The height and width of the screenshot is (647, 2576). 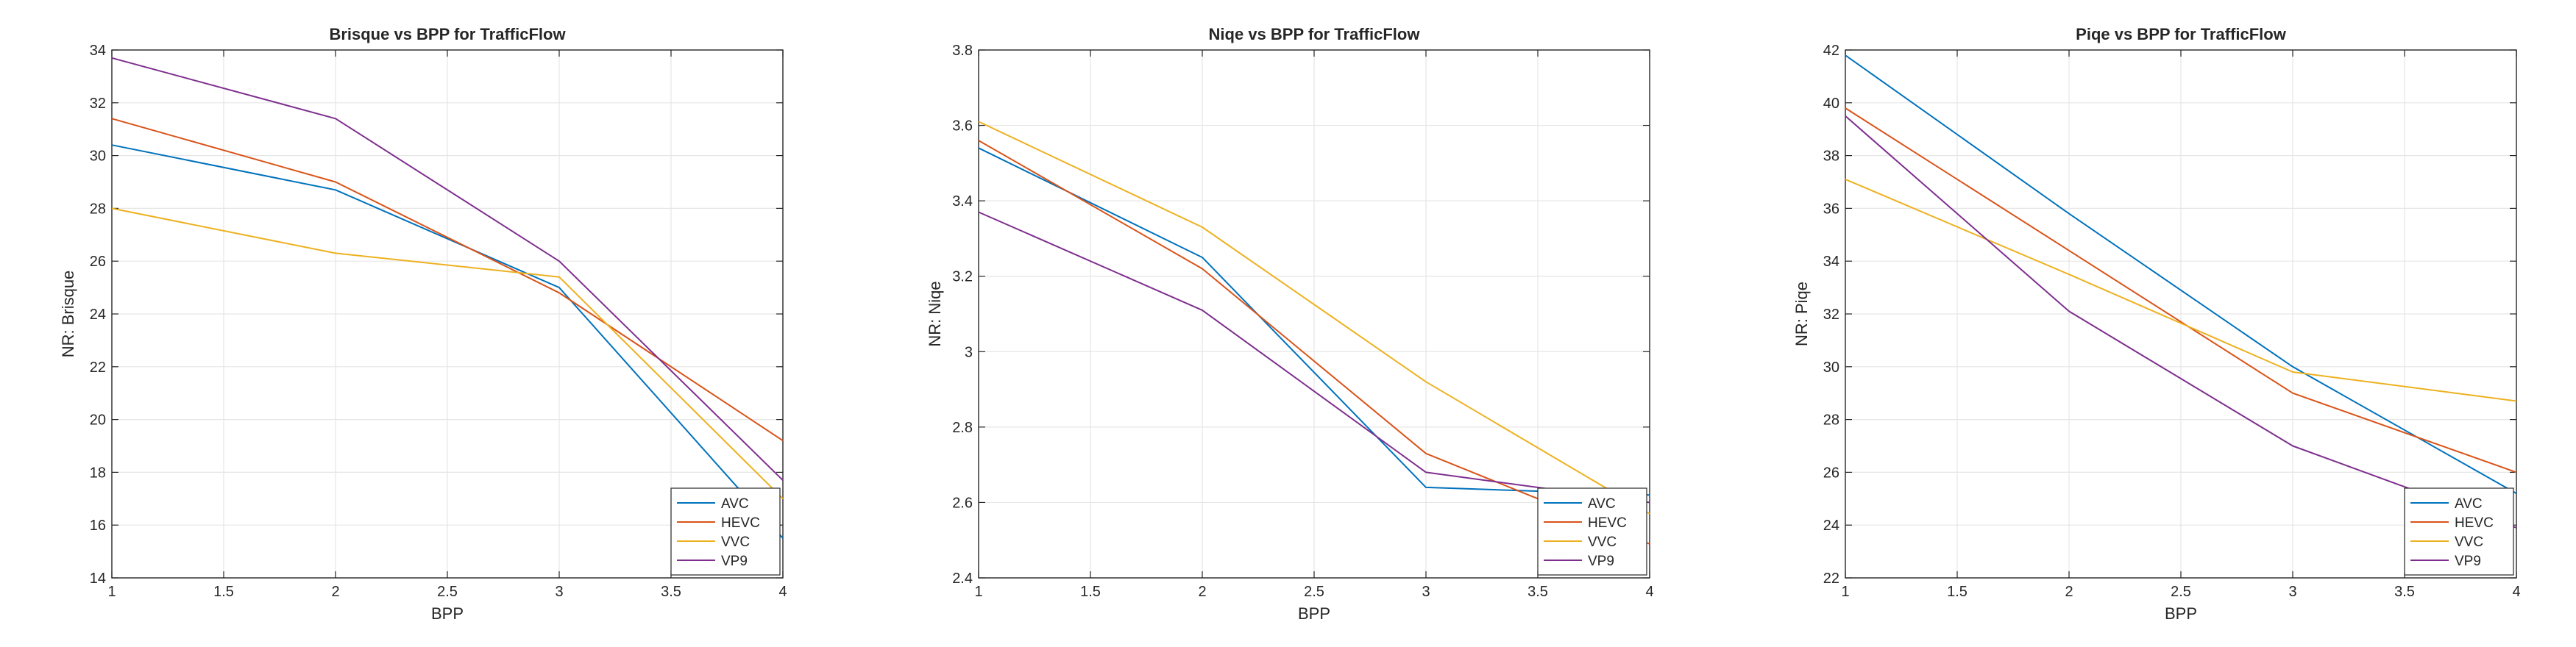 What do you see at coordinates (1314, 357) in the screenshot?
I see `series-line-vp9` at bounding box center [1314, 357].